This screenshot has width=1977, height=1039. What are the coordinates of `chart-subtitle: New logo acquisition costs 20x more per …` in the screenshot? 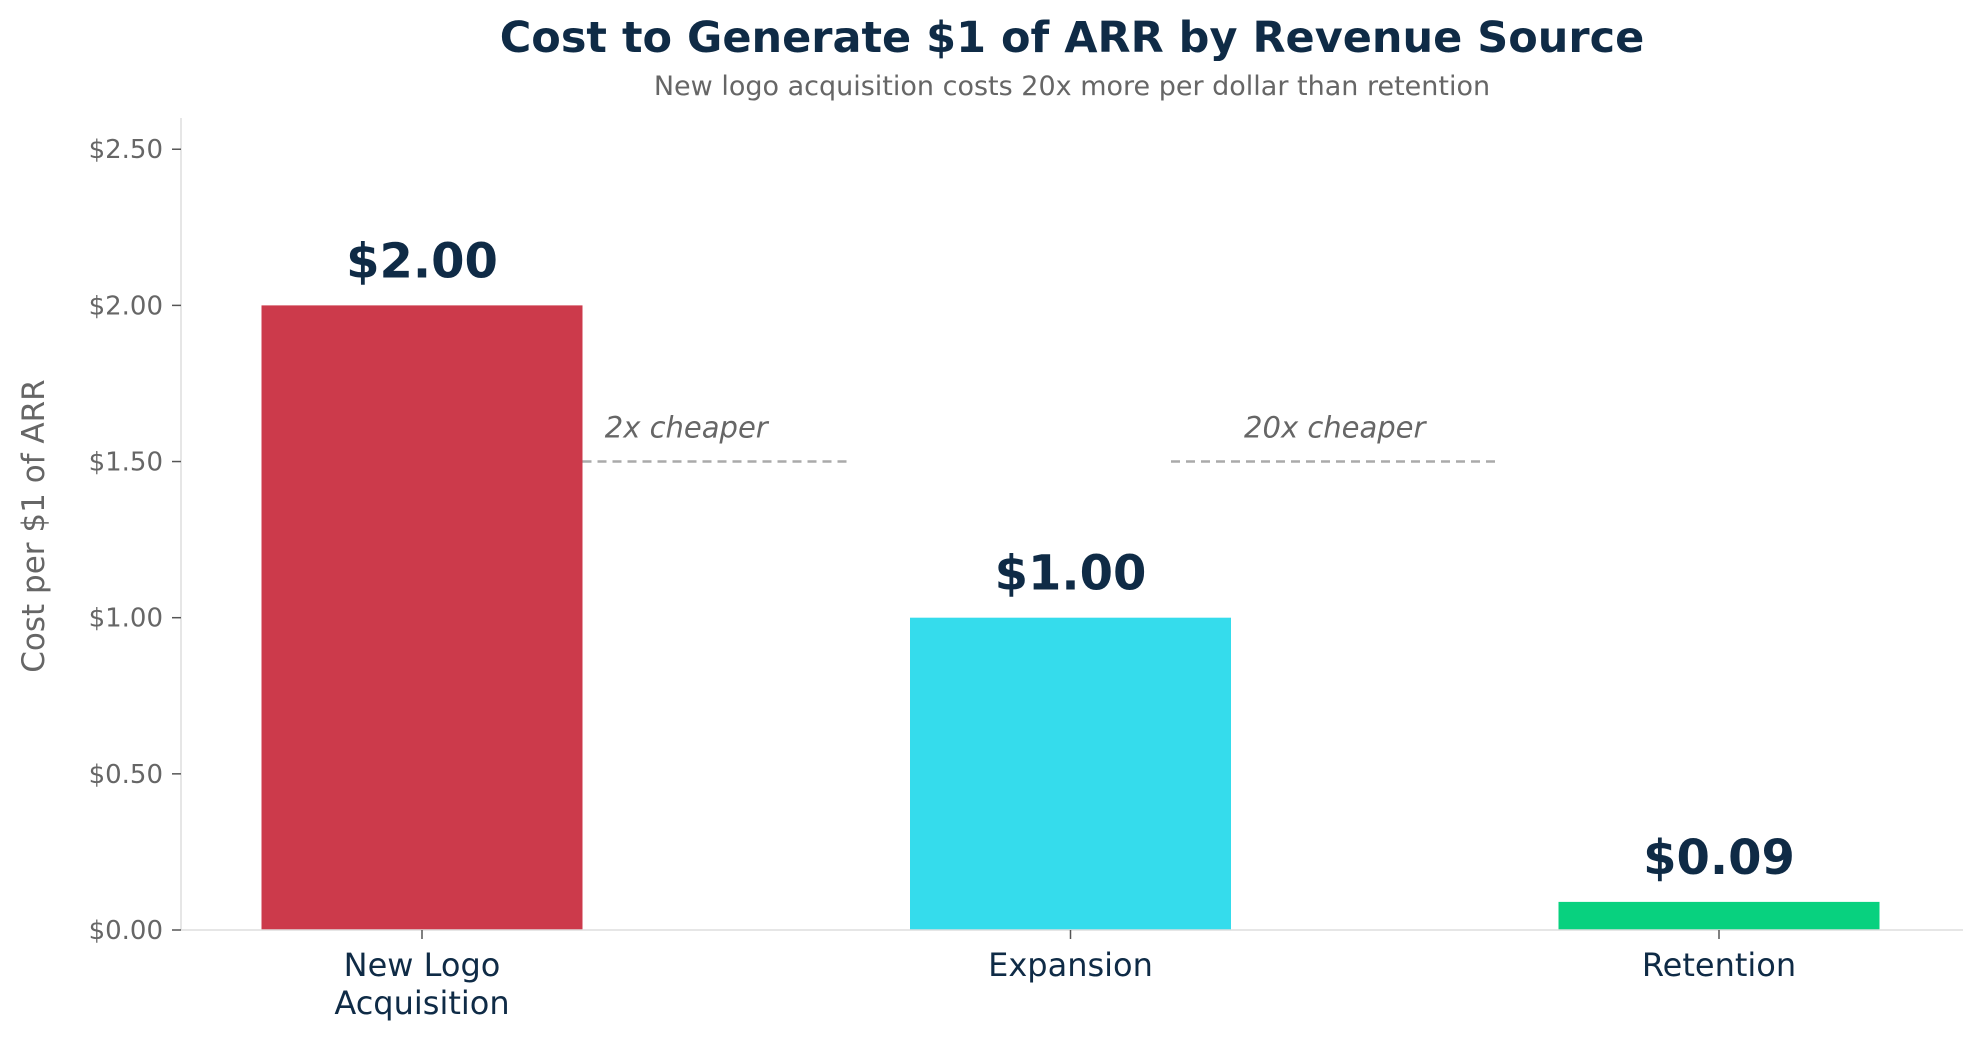 It's located at (1072, 86).